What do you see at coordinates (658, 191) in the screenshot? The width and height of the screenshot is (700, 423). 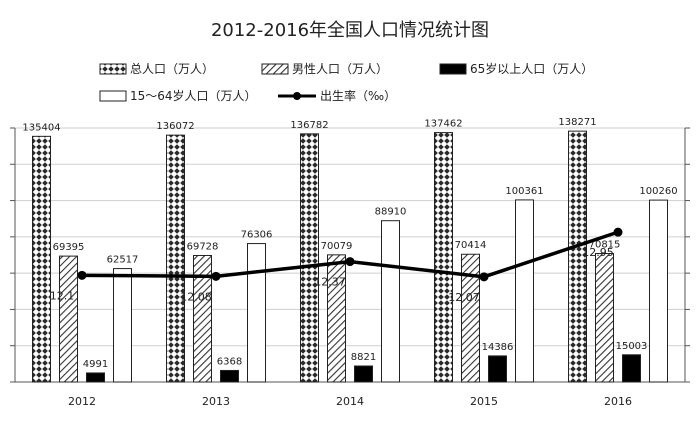 I see `data-label: 100260` at bounding box center [658, 191].